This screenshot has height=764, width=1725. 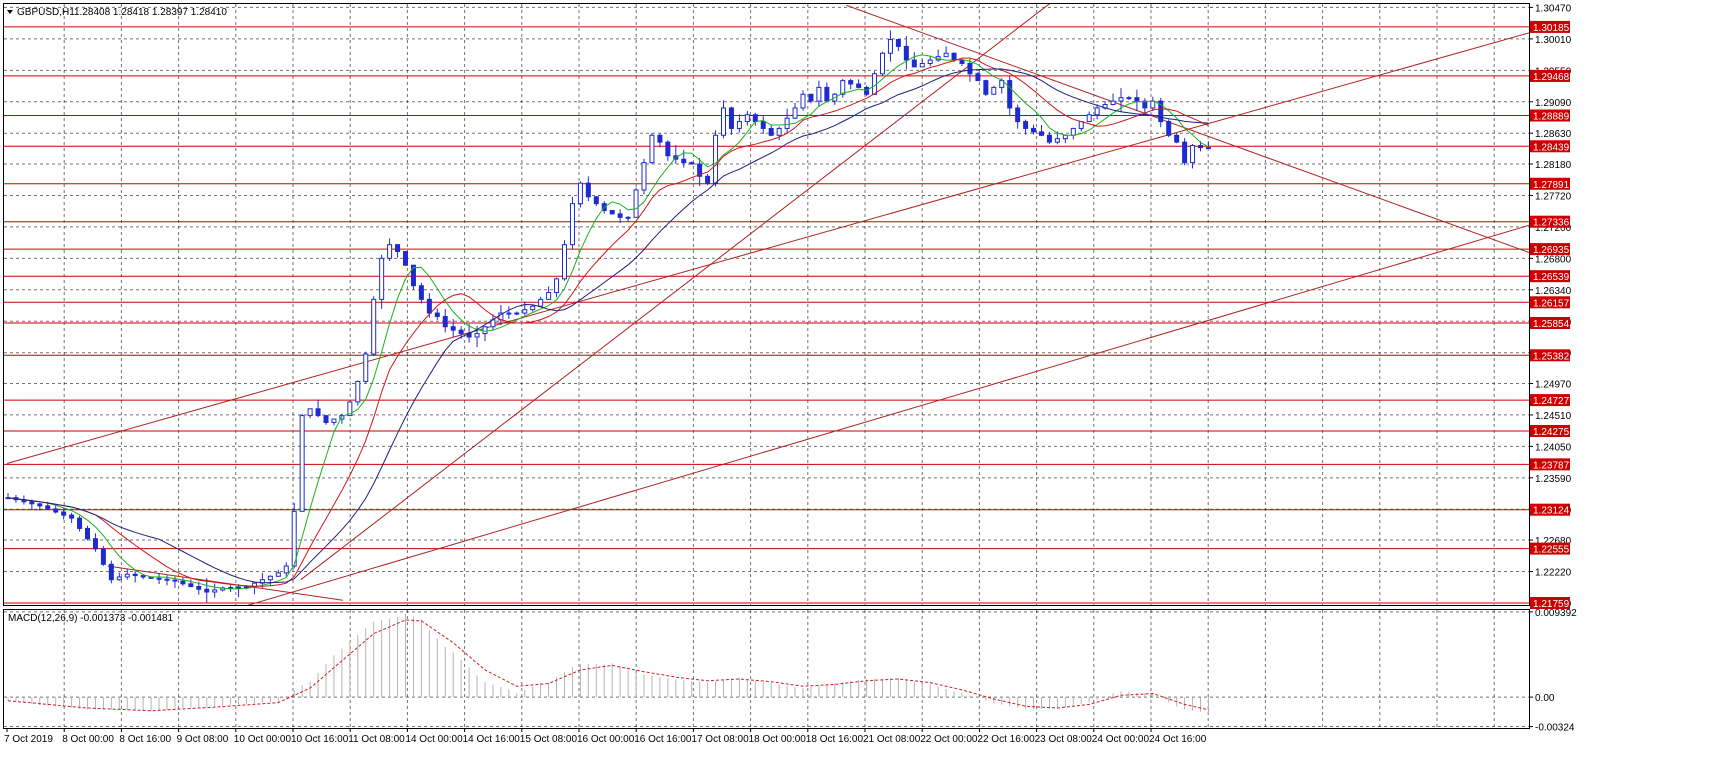 I want to click on price-tick-label: 1.24970, so click(x=1553, y=384).